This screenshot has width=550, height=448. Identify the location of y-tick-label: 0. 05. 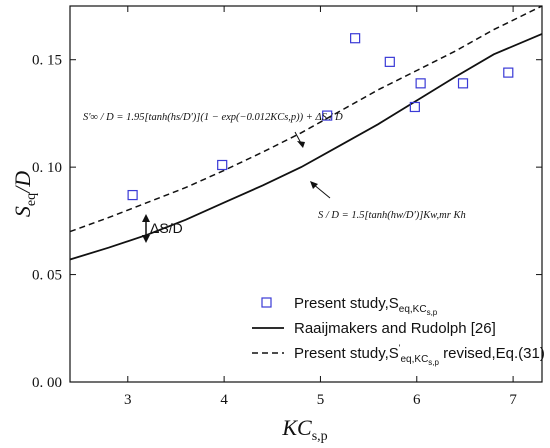
(47, 276).